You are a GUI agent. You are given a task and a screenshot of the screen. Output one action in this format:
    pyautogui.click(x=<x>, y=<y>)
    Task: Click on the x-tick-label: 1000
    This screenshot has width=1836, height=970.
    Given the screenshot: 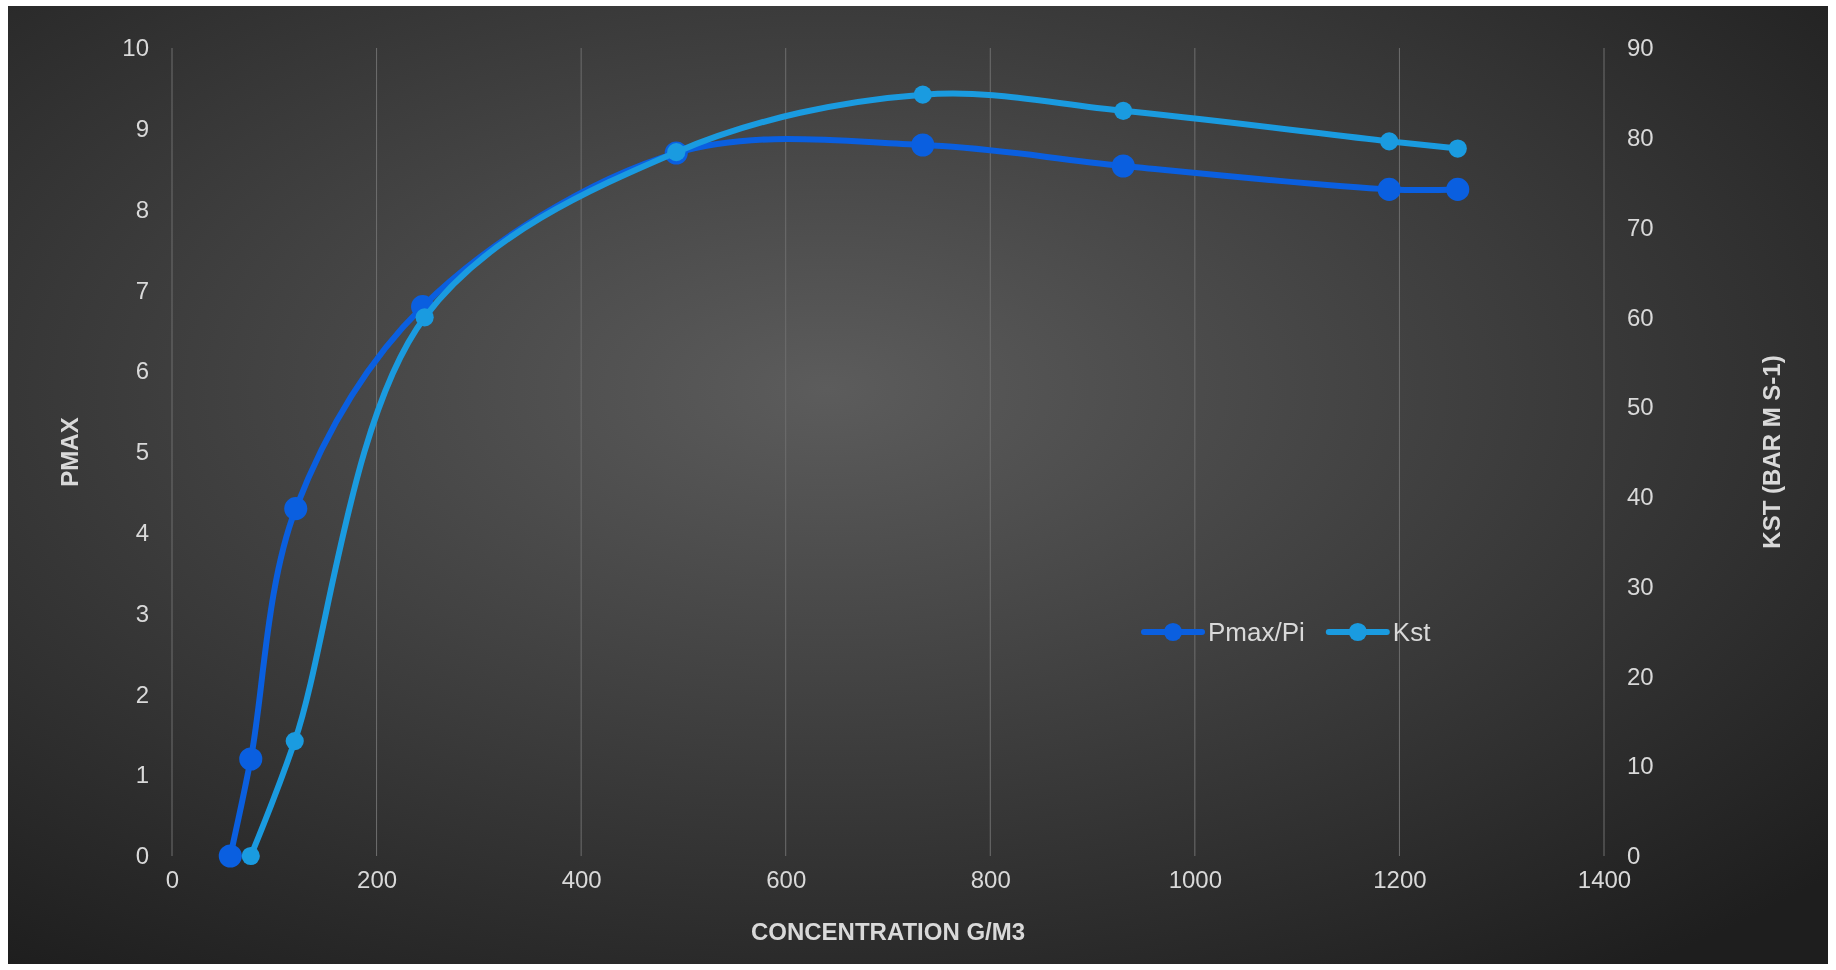 What is the action you would take?
    pyautogui.click(x=1195, y=880)
    